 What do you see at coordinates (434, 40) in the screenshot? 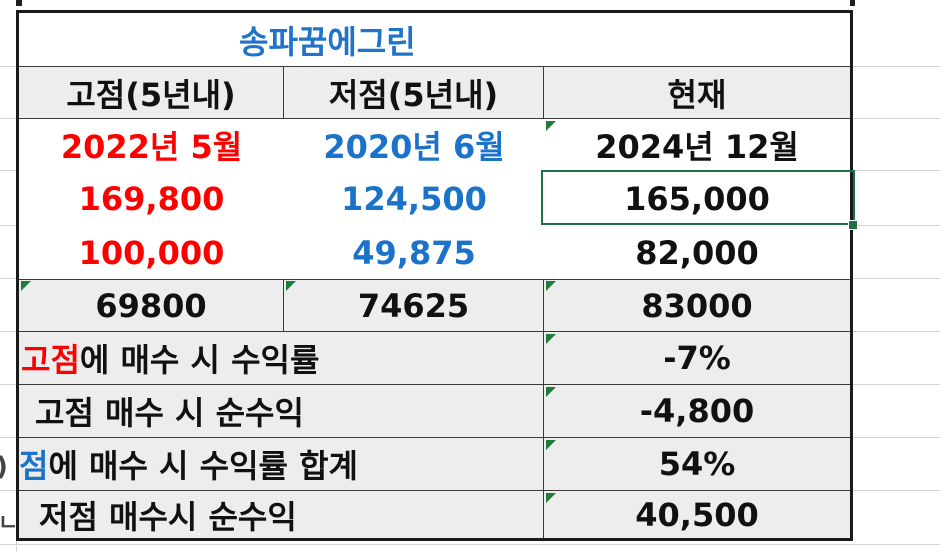
I see `table-title: 송파꿈에그린` at bounding box center [434, 40].